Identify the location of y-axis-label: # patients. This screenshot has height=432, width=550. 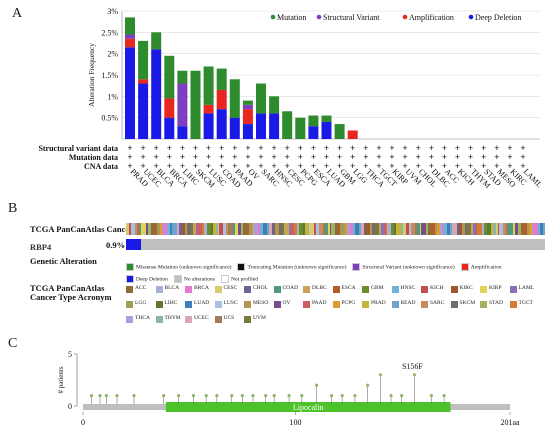
(61, 379).